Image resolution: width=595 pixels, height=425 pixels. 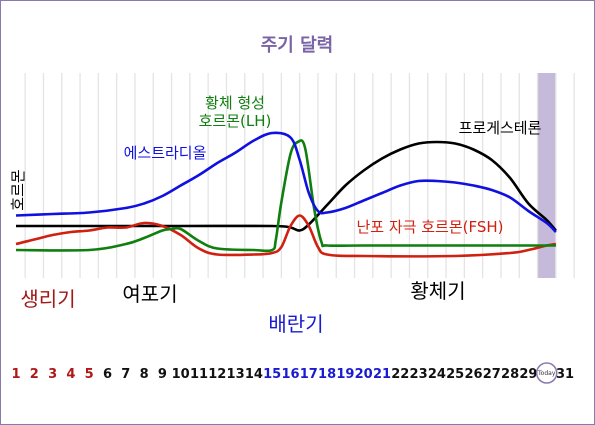 What do you see at coordinates (510, 374) in the screenshot?
I see `x-tick-label: 28` at bounding box center [510, 374].